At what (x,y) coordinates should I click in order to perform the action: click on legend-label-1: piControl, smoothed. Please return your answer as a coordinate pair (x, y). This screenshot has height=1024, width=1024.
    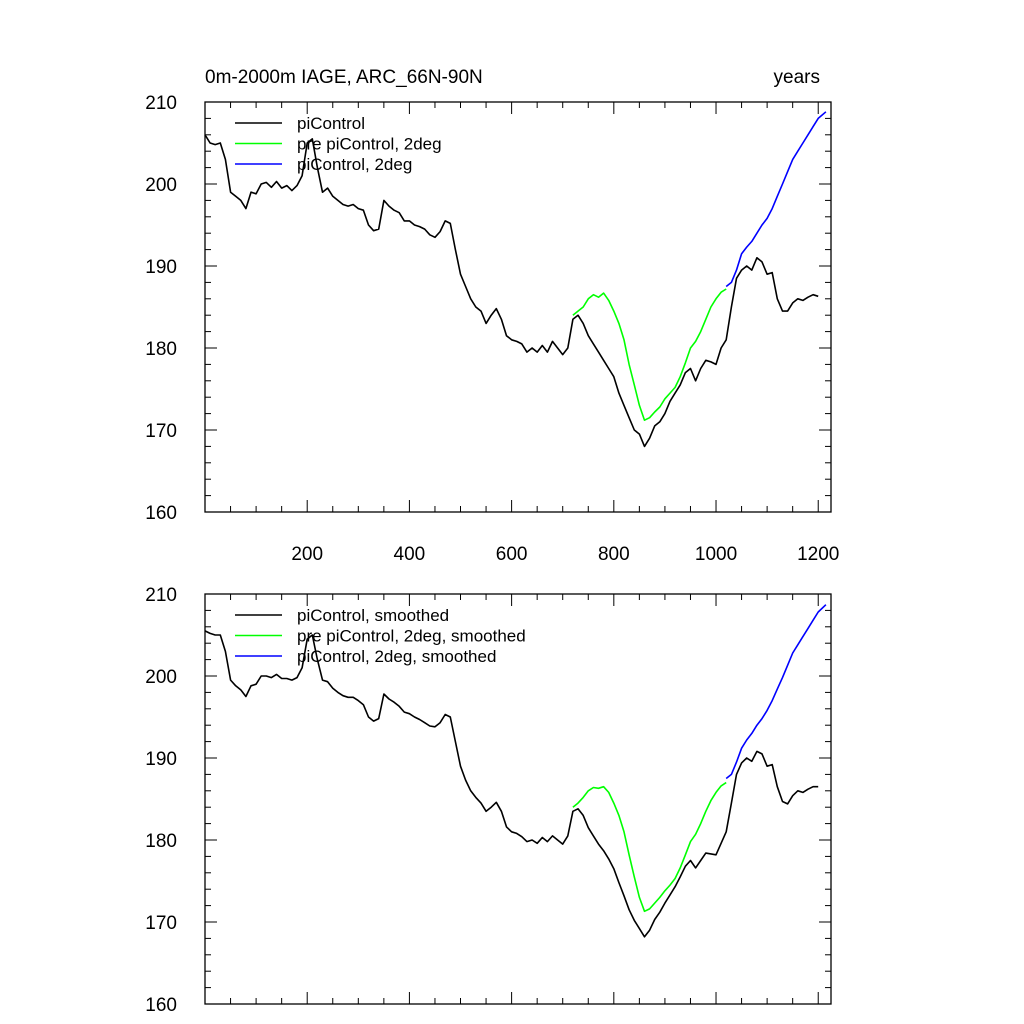
    Looking at the image, I should click on (373, 615).